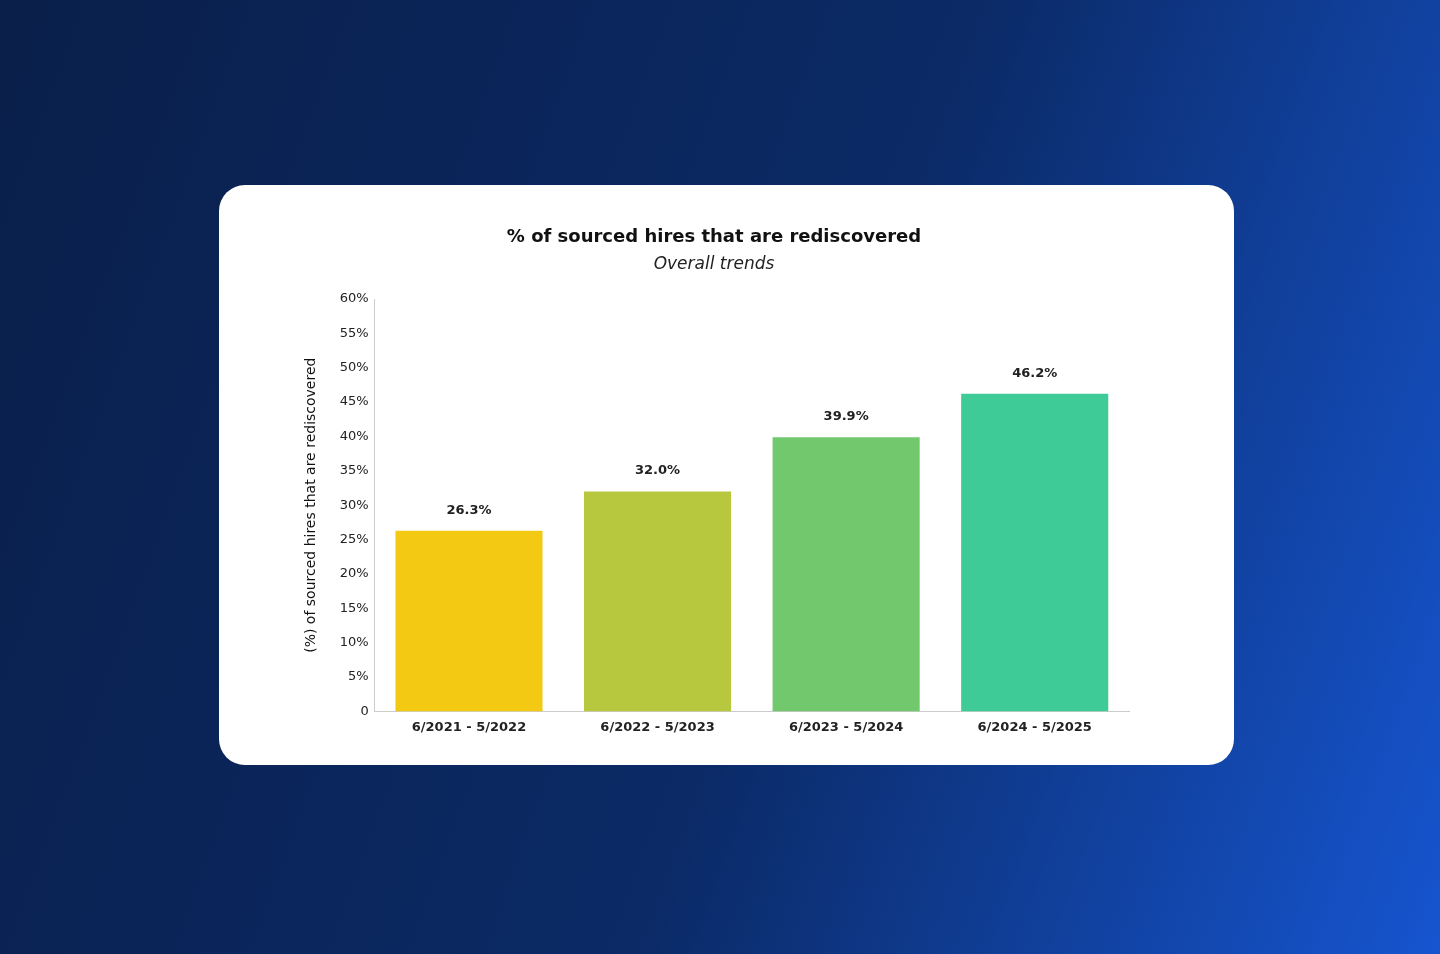 The height and width of the screenshot is (954, 1440). I want to click on x-tick-label: 6/2024 - 5/2025, so click(1034, 726).